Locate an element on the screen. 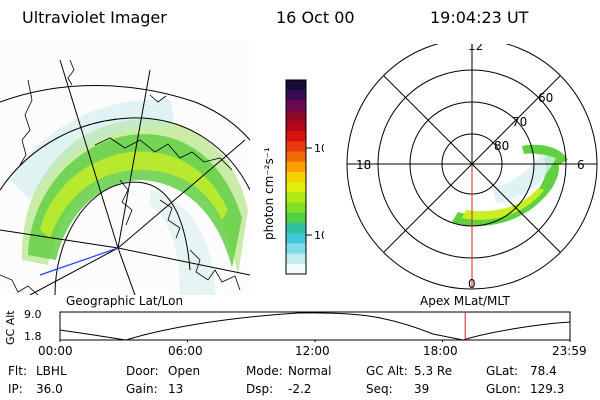  param-flt-label: Flt: is located at coordinates (17, 371).